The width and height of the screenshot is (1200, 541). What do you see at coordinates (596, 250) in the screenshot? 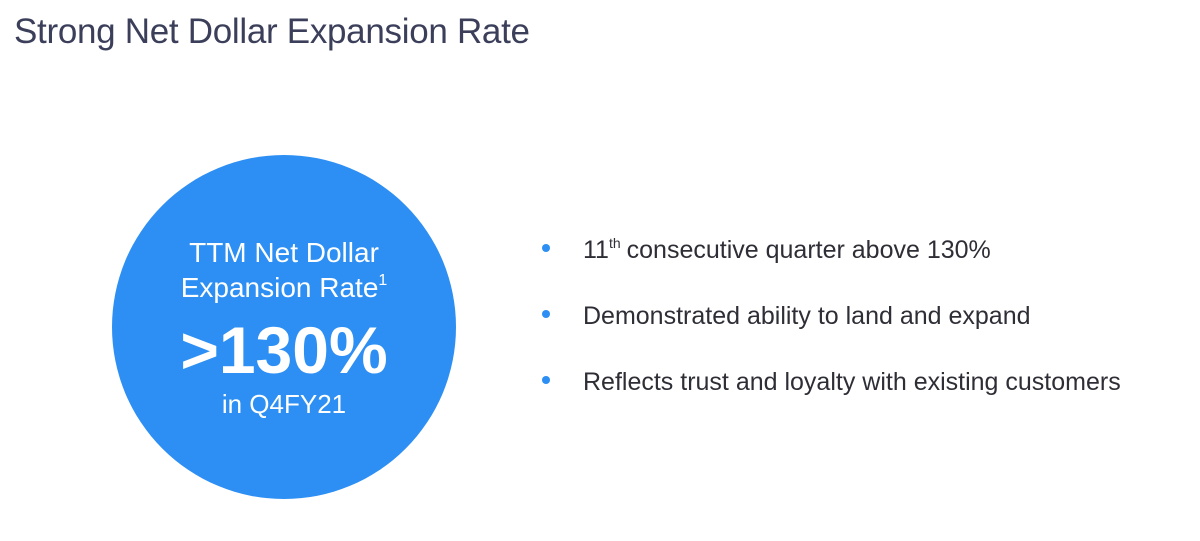
I see `bullet-lead: 11` at bounding box center [596, 250].